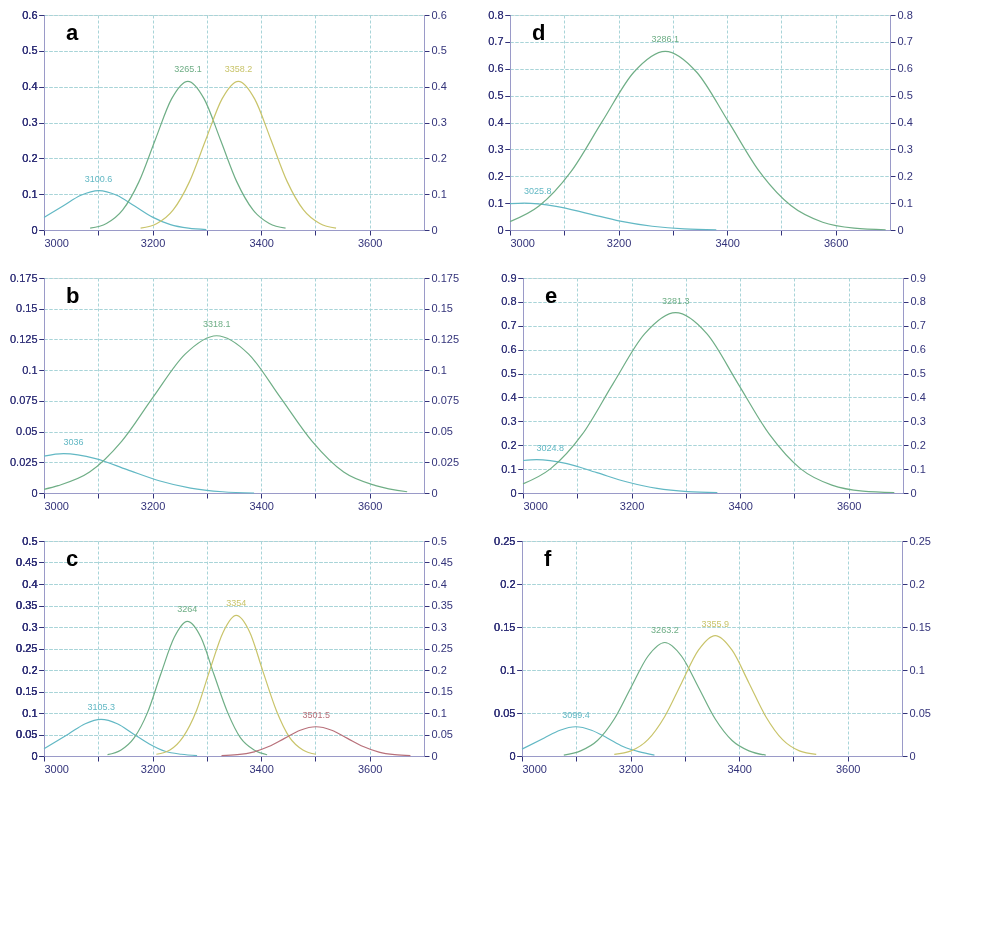 Image resolution: width=1008 pixels, height=928 pixels. I want to click on annotation: 3355.9, so click(715, 623).